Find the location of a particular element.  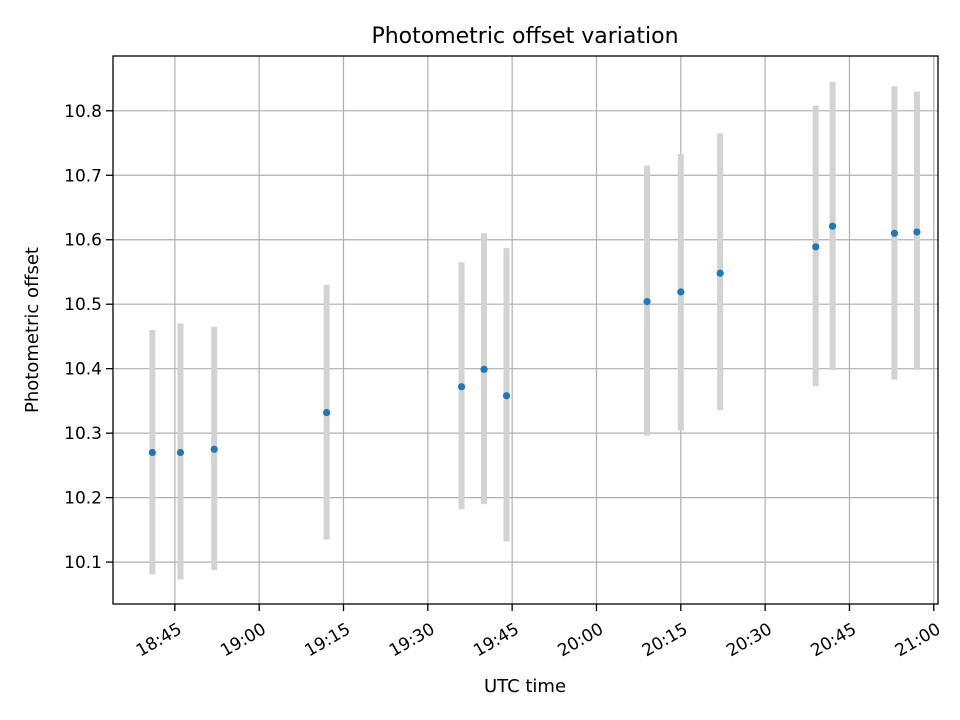

y-tick-label: 10.7 is located at coordinates (83, 176).